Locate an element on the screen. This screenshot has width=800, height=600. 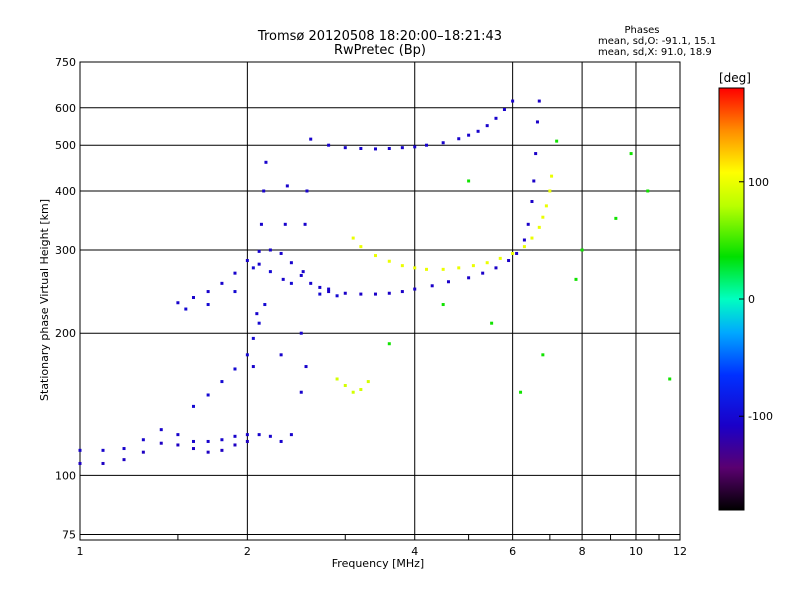
y-tick-label: 200 is located at coordinates (65, 333).